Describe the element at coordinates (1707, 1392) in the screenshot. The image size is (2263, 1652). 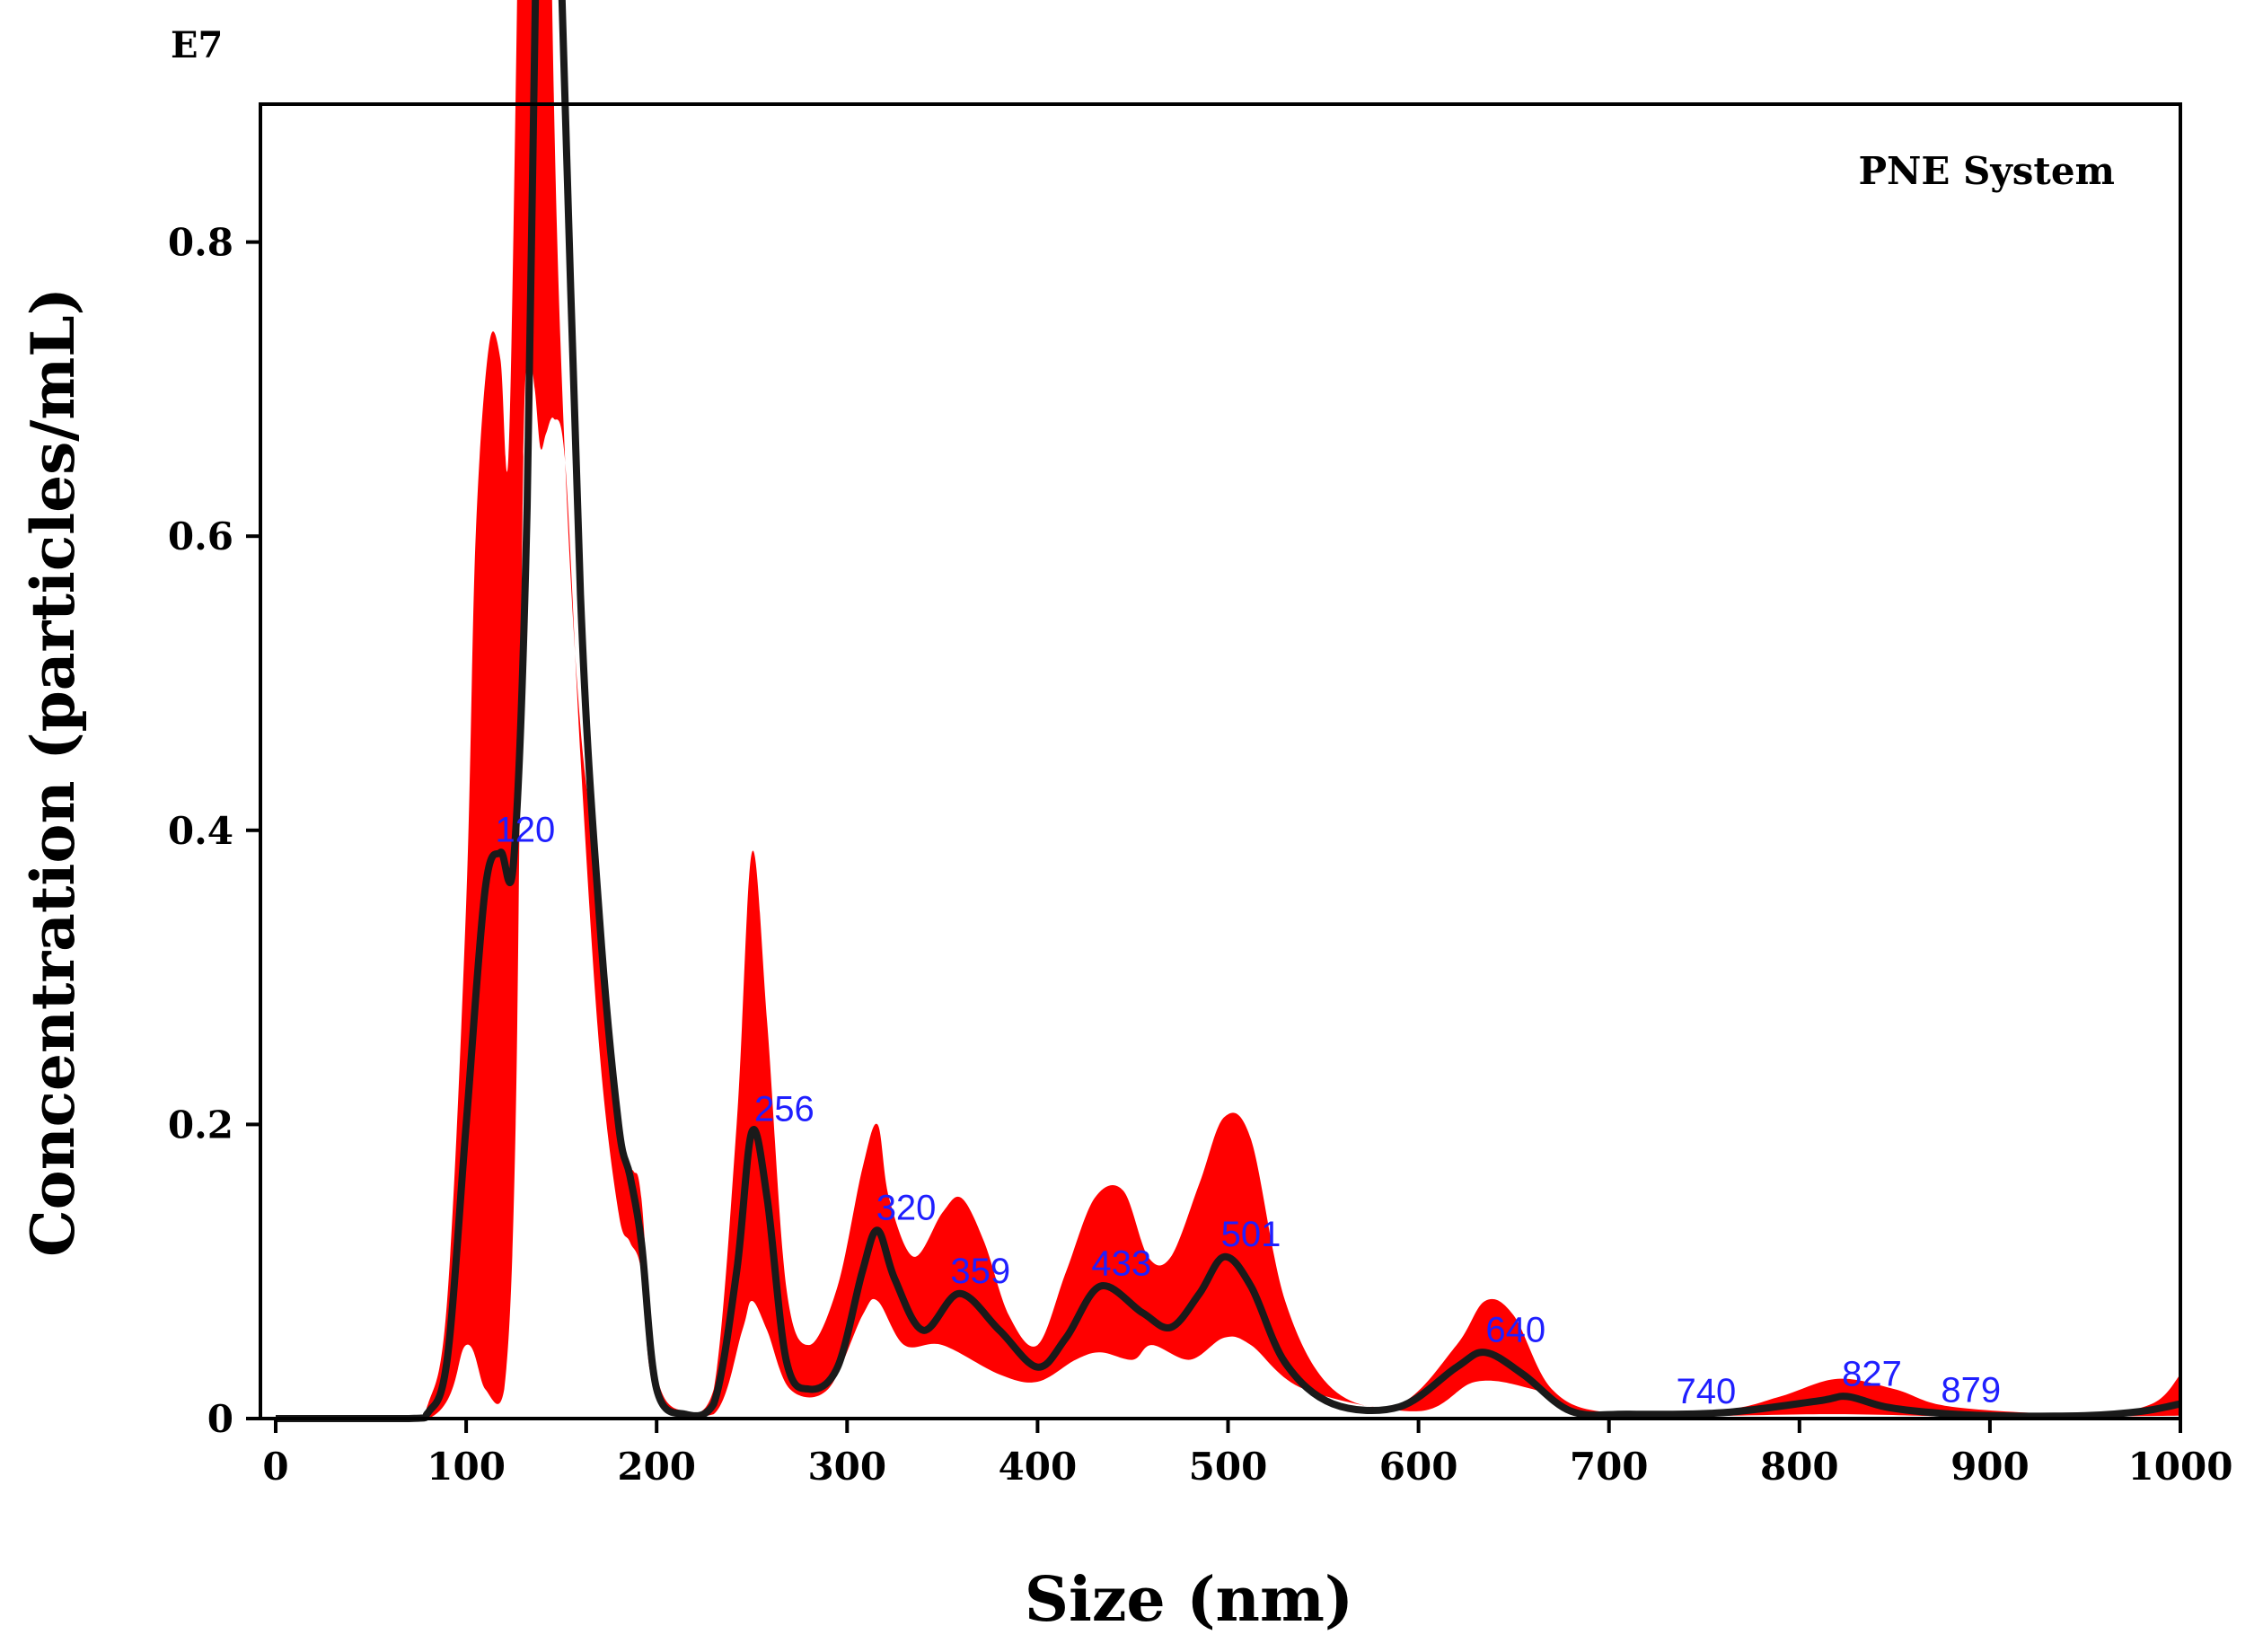
I see `peak-label-740: 740` at that location.